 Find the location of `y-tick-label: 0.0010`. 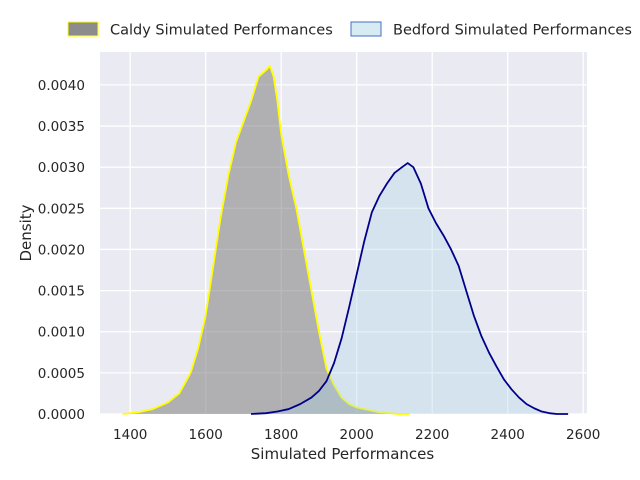

y-tick-label: 0.0010 is located at coordinates (61, 333).